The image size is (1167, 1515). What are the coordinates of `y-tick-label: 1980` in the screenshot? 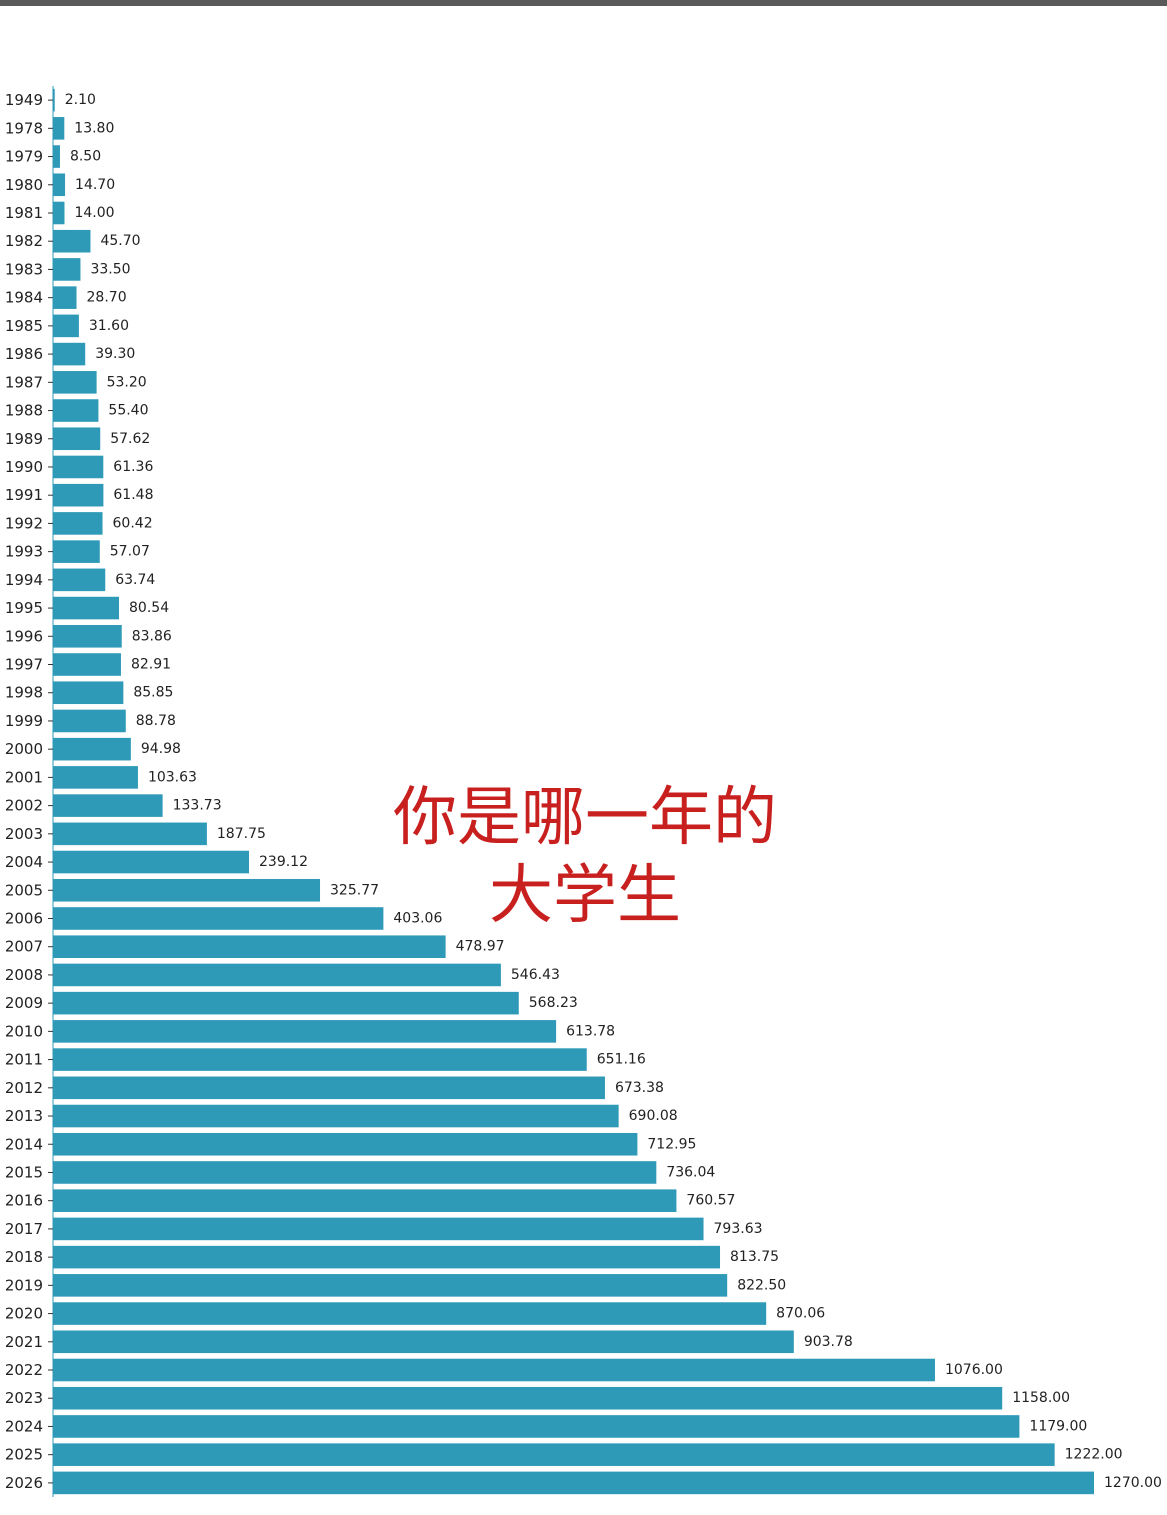 It's located at (24, 185).